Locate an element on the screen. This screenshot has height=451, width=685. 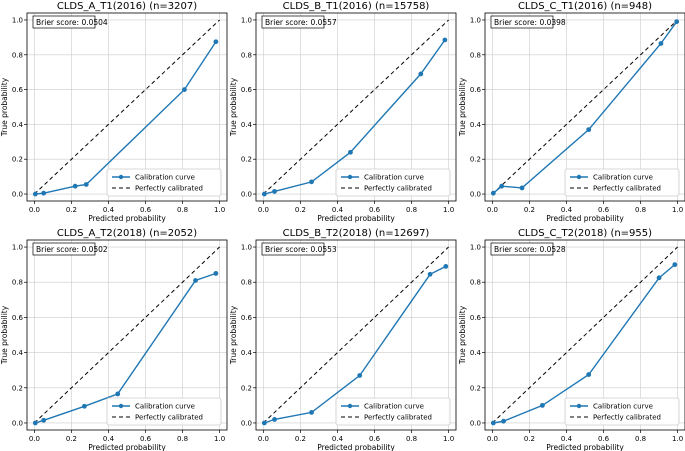
y-tick-label: 0.4 is located at coordinates (247, 125).